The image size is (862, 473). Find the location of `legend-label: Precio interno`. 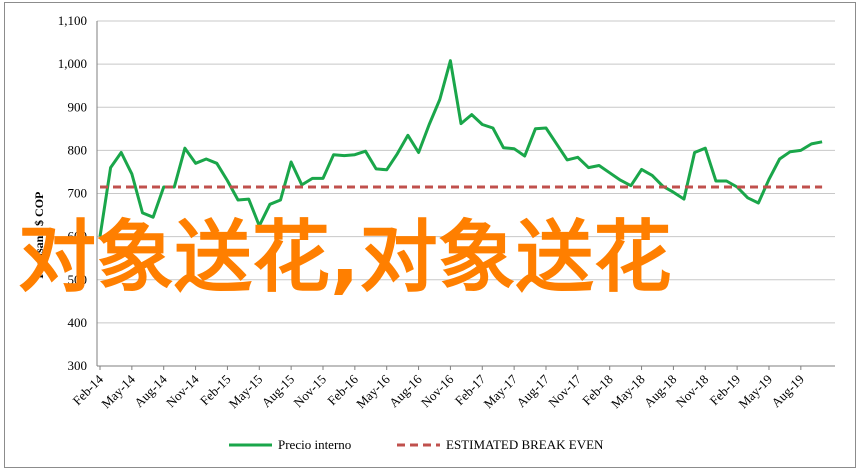

legend-label: Precio interno is located at coordinates (314, 444).